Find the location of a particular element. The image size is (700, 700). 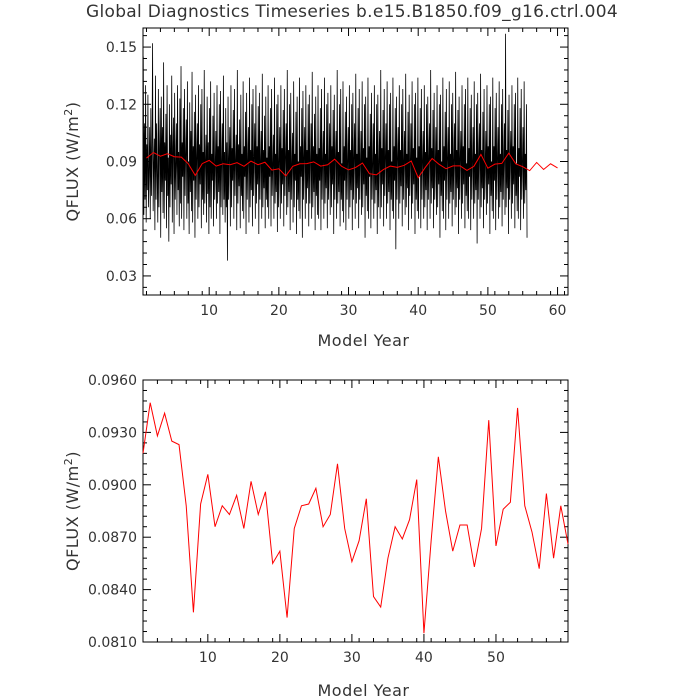

top-x-tick-label: 60 is located at coordinates (558, 311).